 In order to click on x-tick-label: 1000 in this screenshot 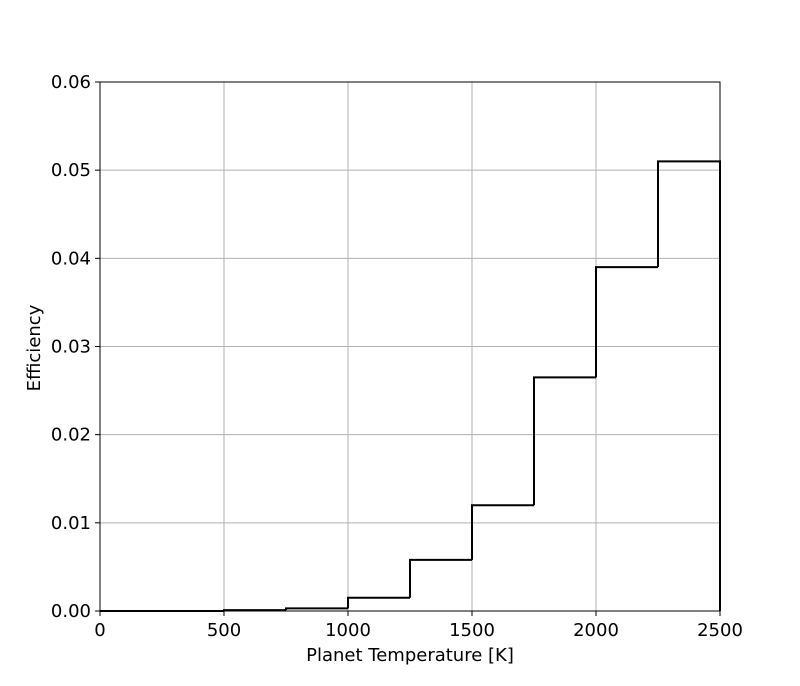, I will do `click(348, 630)`.